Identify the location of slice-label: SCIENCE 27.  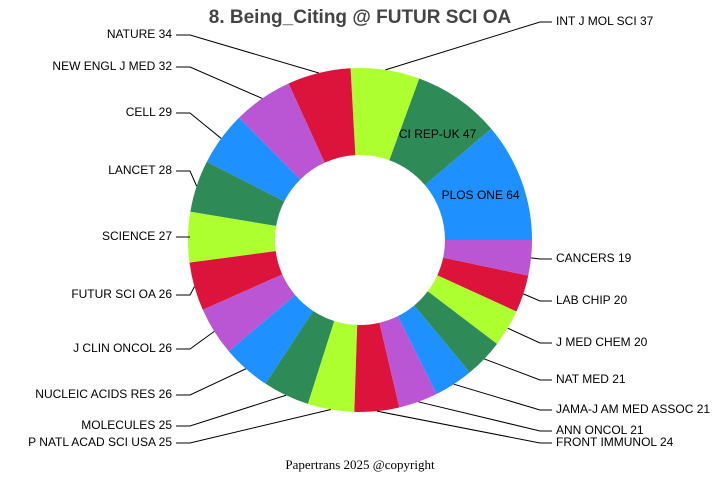
(137, 236).